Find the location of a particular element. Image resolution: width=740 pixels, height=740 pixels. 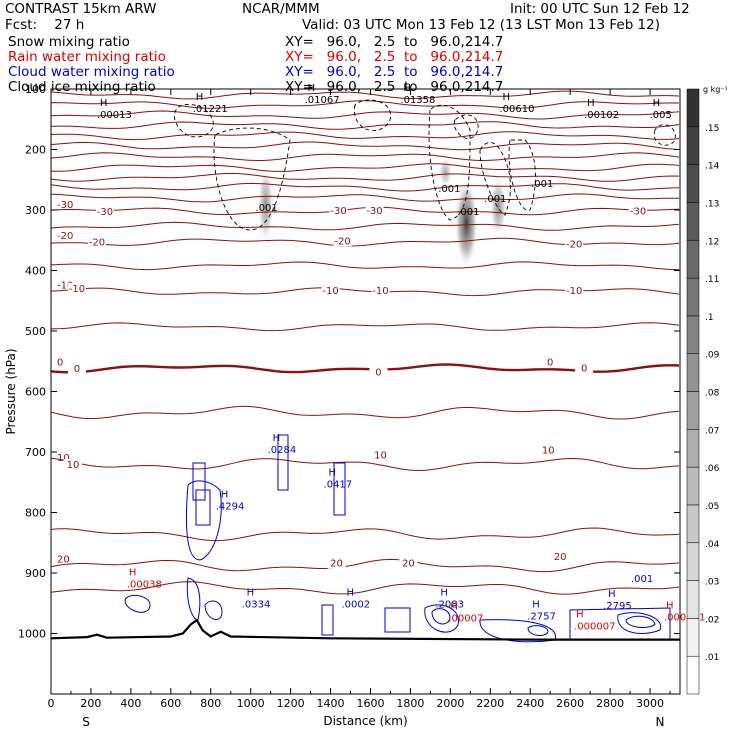

cloud-ice-contours is located at coordinates (425, 165).